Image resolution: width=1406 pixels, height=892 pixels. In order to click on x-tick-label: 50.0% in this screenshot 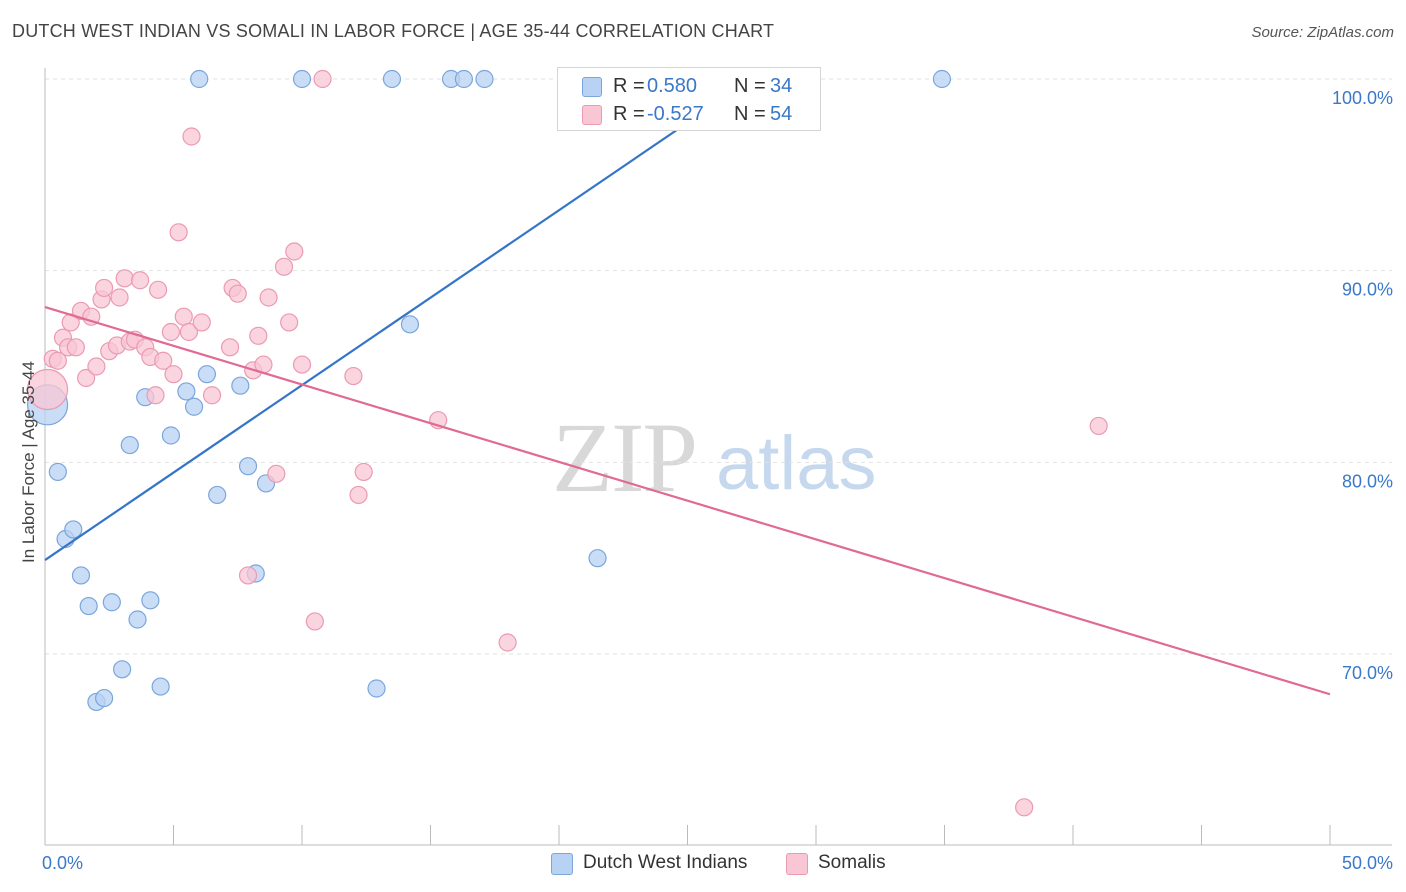, I will do `click(1367, 863)`.